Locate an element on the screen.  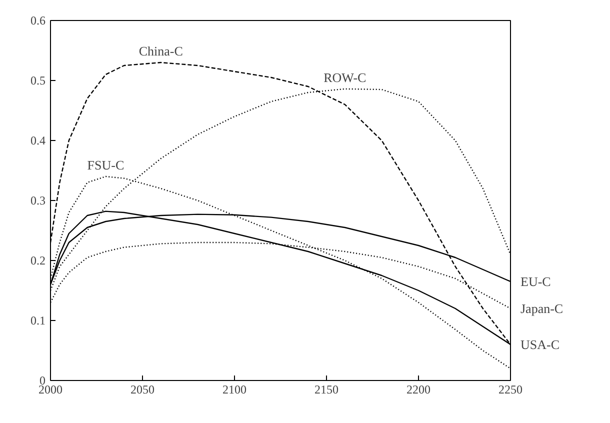
series-label: USA-C is located at coordinates (540, 344).